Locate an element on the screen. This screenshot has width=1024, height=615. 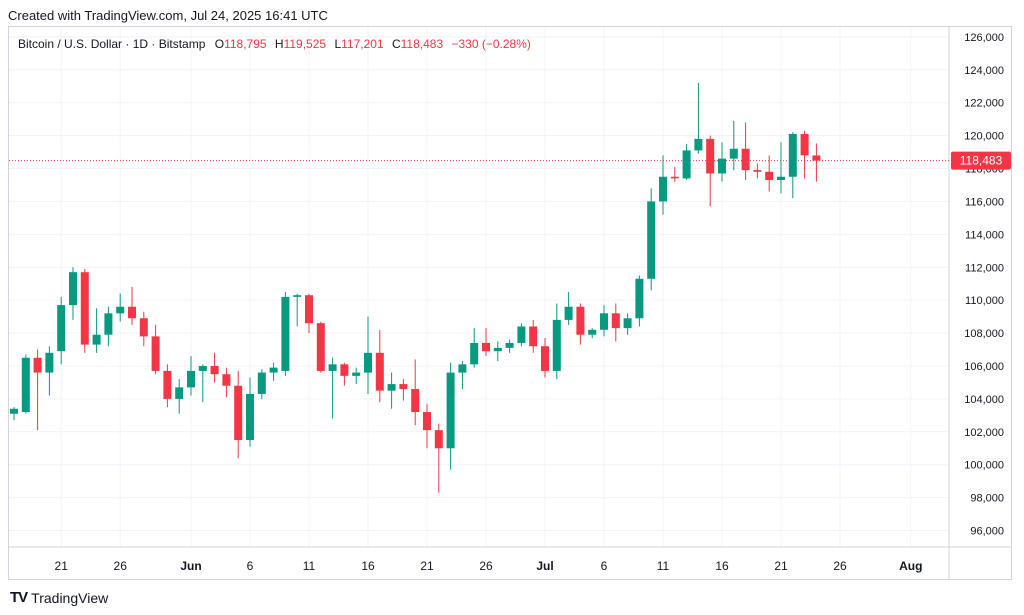
date-tick-label: 21 is located at coordinates (781, 566).